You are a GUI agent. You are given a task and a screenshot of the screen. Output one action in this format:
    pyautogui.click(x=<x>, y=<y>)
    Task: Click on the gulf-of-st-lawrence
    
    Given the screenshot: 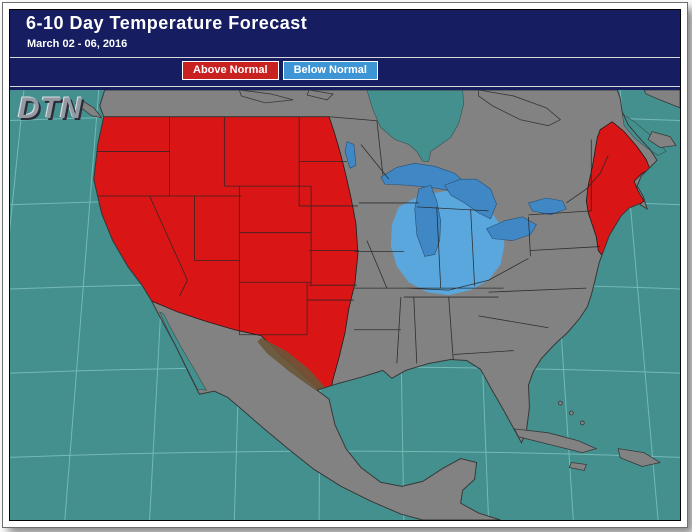 What is the action you would take?
    pyautogui.click(x=644, y=134)
    